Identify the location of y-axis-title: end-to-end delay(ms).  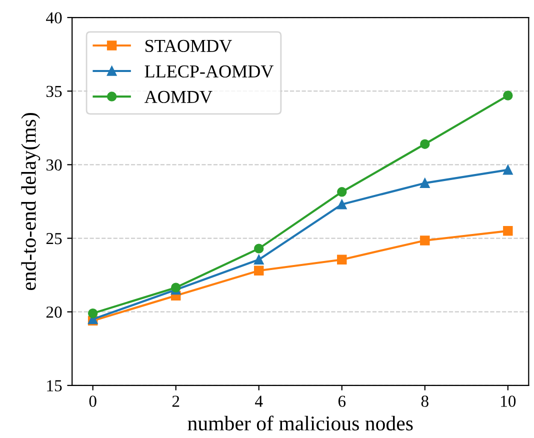
(30, 201).